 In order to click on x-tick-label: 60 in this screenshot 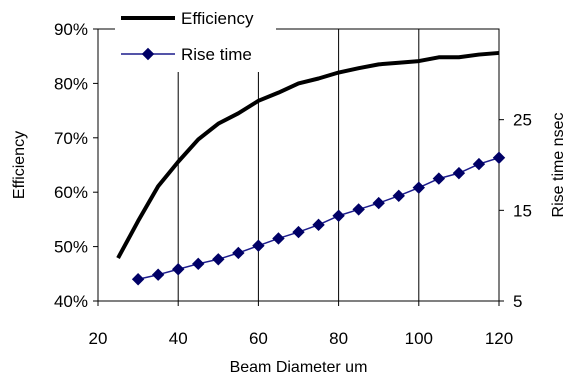, I will do `click(258, 338)`.